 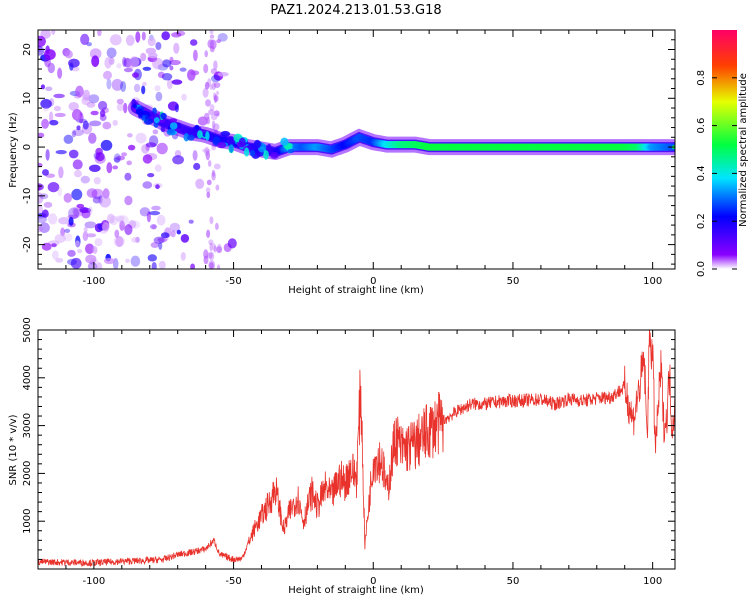 I want to click on colorbar-gradient, so click(x=724, y=149).